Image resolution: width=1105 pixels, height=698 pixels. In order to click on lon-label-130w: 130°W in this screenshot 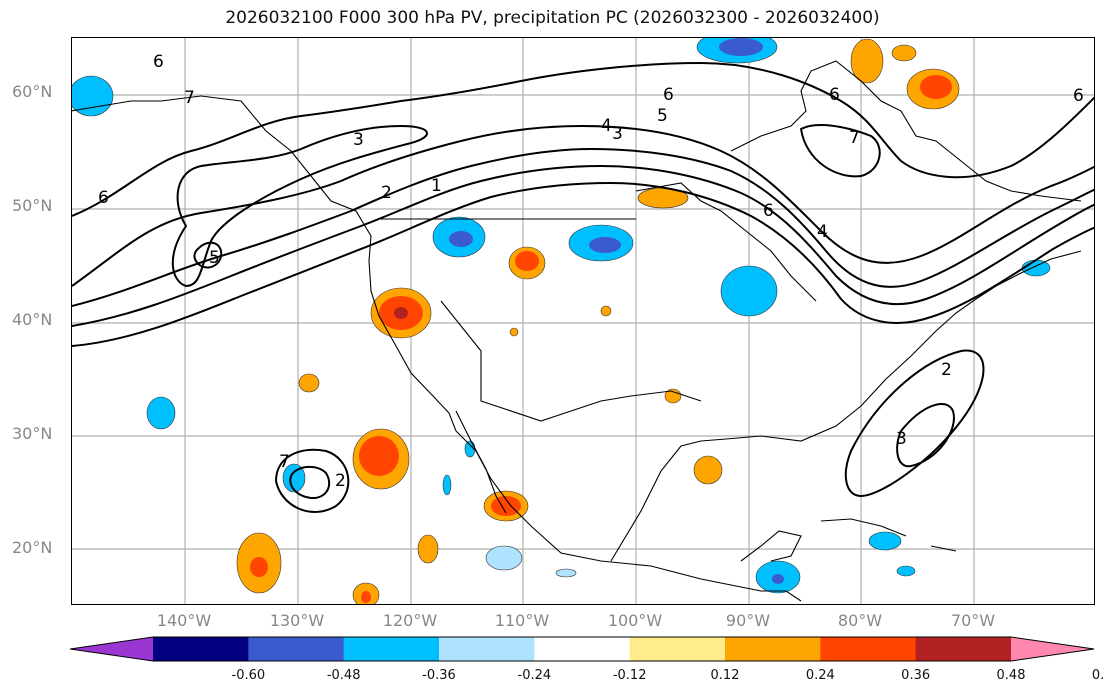, I will do `click(297, 620)`.